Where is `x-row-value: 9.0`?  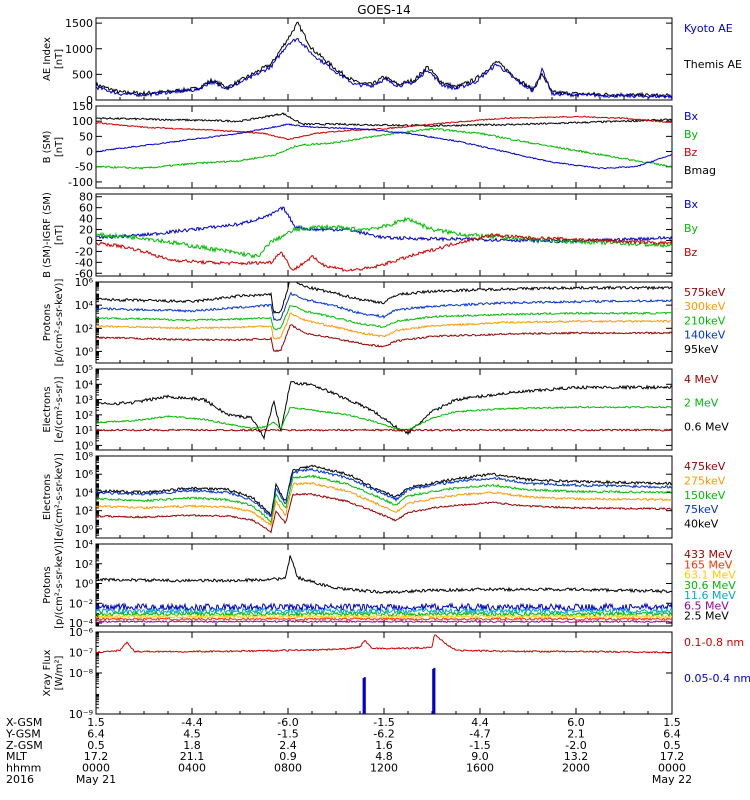
x-row-value: 9.0 is located at coordinates (480, 756).